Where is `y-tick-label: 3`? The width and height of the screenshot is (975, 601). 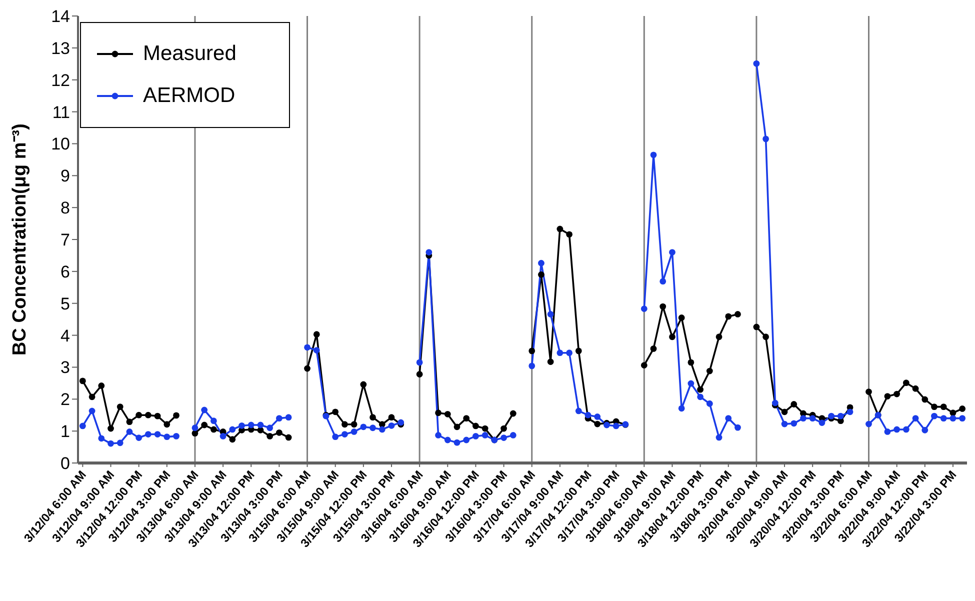 y-tick-label: 3 is located at coordinates (65, 368).